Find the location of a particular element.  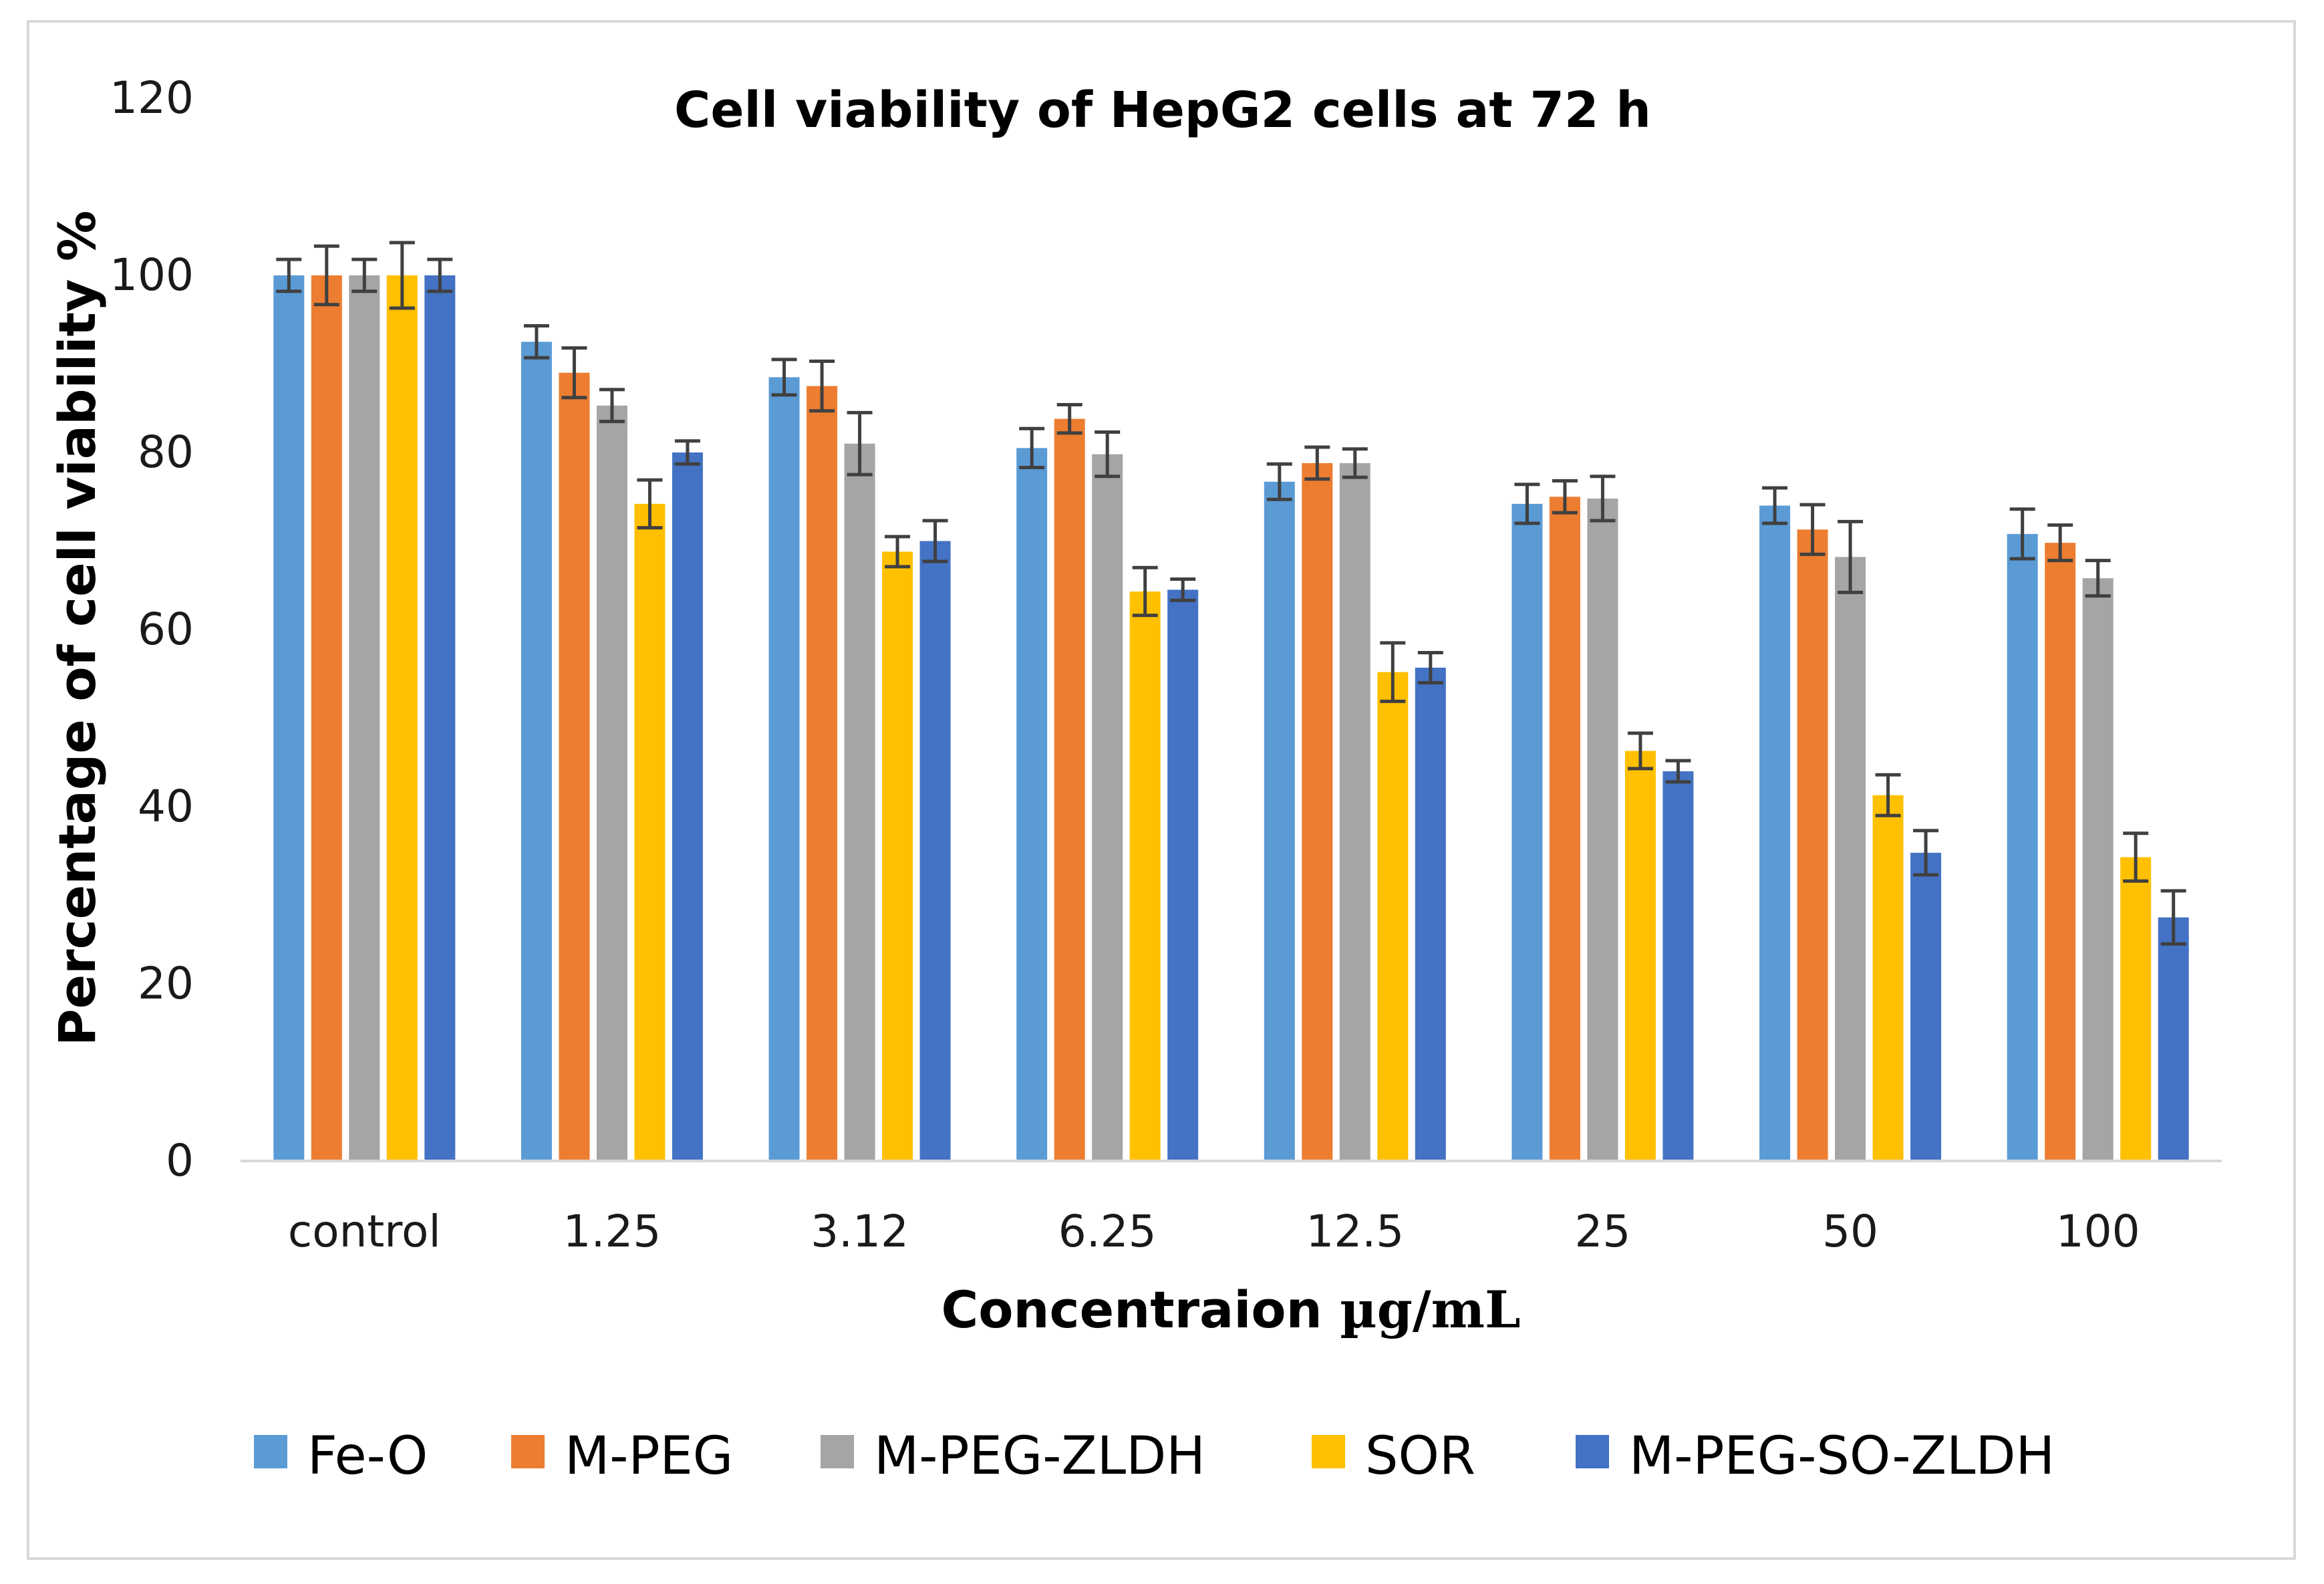

x-tick-label: 25 is located at coordinates (1602, 1231).